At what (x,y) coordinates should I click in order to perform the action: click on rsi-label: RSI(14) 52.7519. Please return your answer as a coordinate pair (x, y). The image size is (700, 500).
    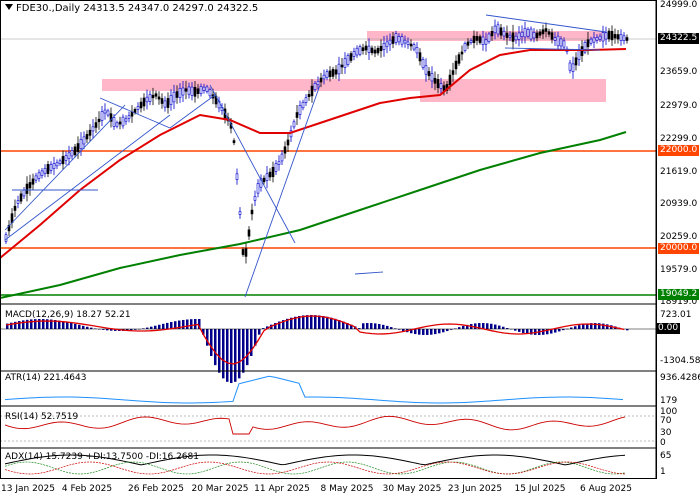
    Looking at the image, I should click on (42, 417).